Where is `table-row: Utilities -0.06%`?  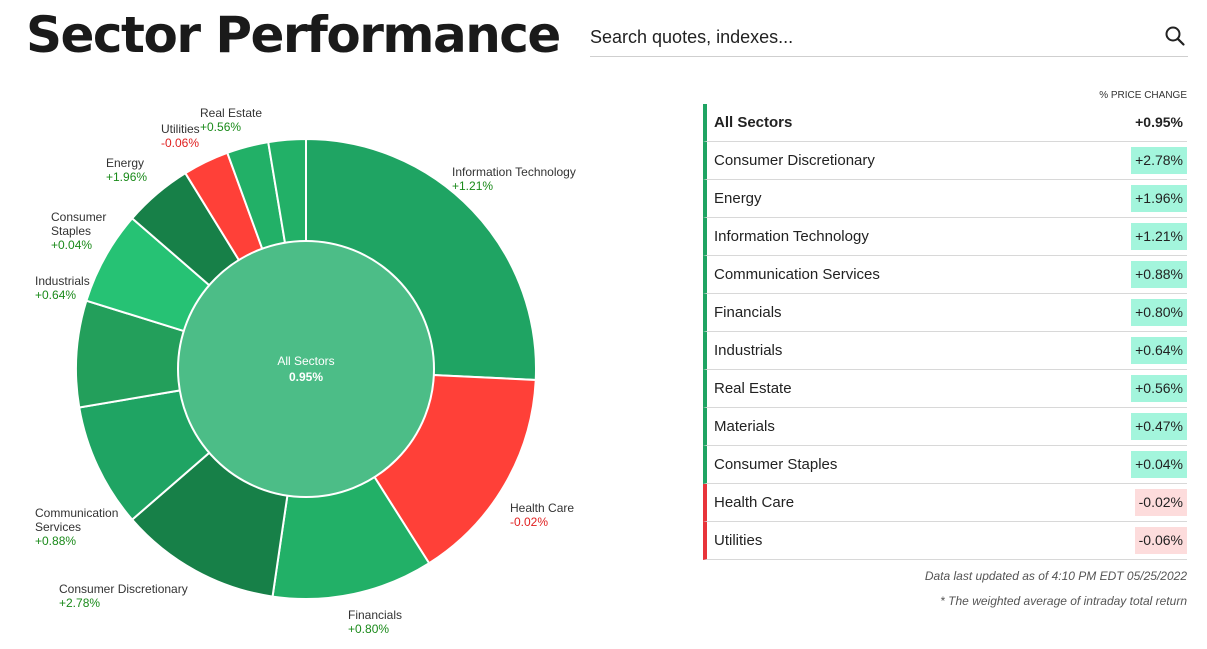 table-row: Utilities -0.06% is located at coordinates (945, 541).